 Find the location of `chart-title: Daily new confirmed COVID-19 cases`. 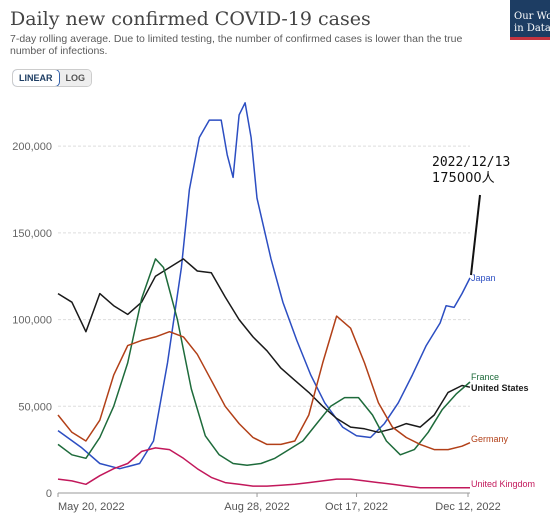

chart-title: Daily new confirmed COVID-19 cases is located at coordinates (190, 19).